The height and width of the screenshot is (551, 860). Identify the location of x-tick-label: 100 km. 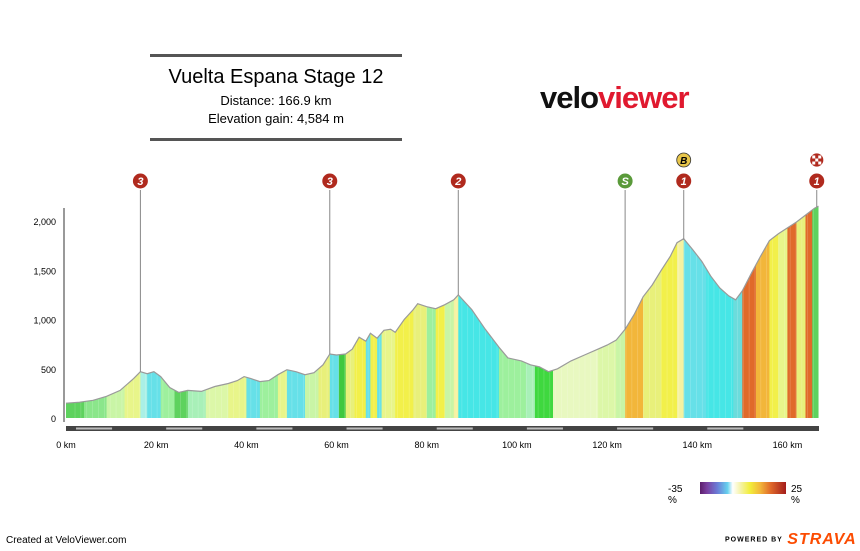
(517, 445).